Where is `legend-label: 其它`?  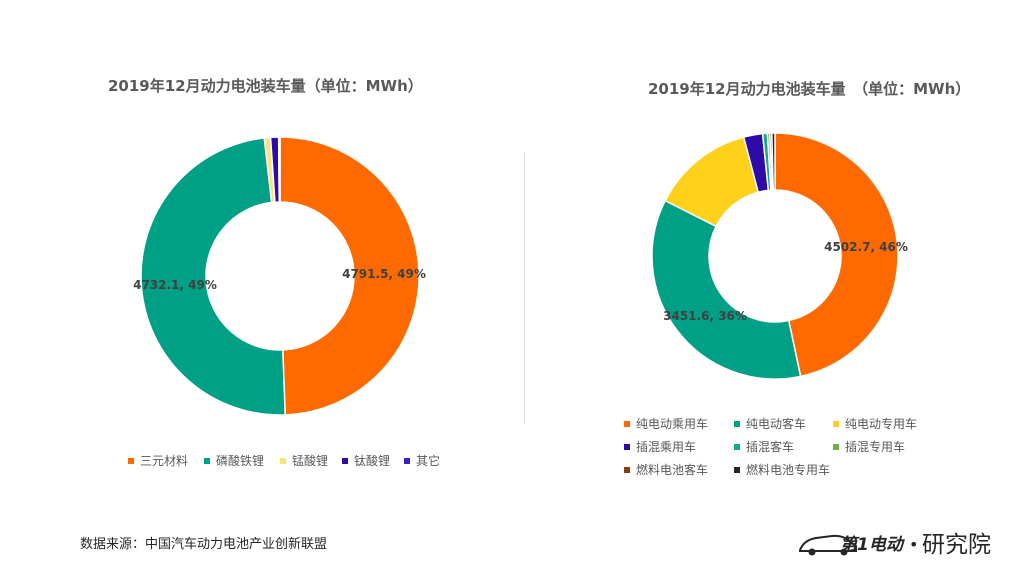
legend-label: 其它 is located at coordinates (428, 461).